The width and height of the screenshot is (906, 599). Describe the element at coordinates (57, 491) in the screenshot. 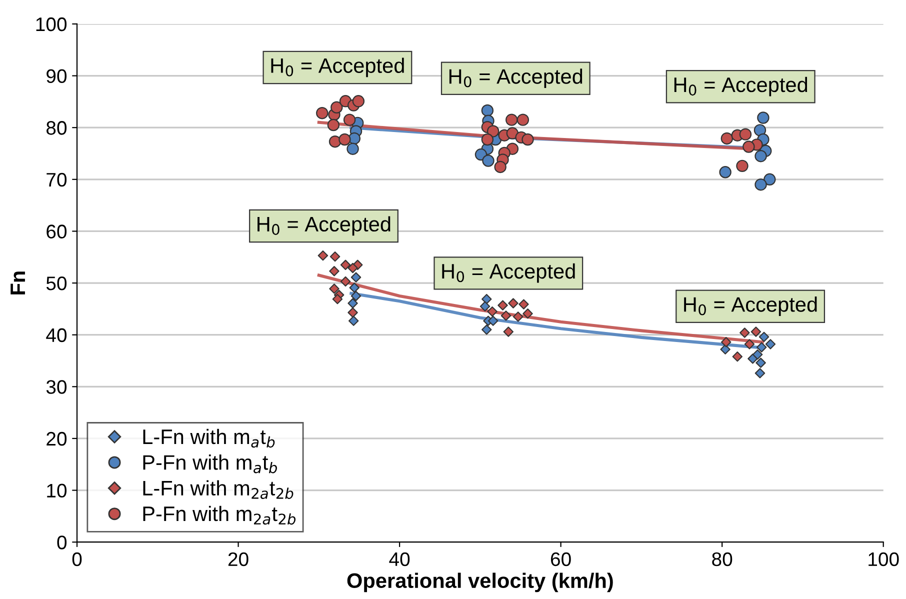

I see `y-tick-label: 10` at that location.